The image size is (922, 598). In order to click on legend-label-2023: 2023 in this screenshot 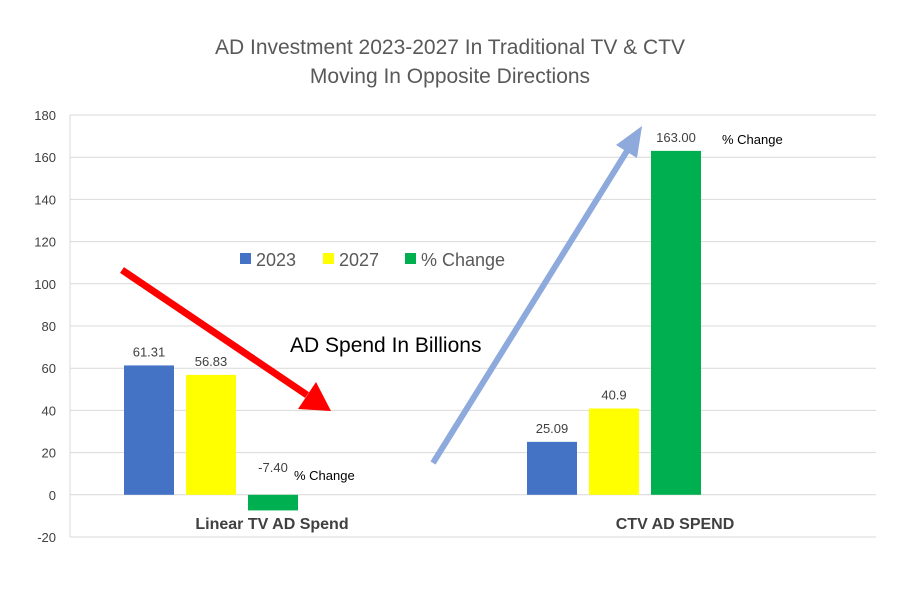, I will do `click(276, 260)`.